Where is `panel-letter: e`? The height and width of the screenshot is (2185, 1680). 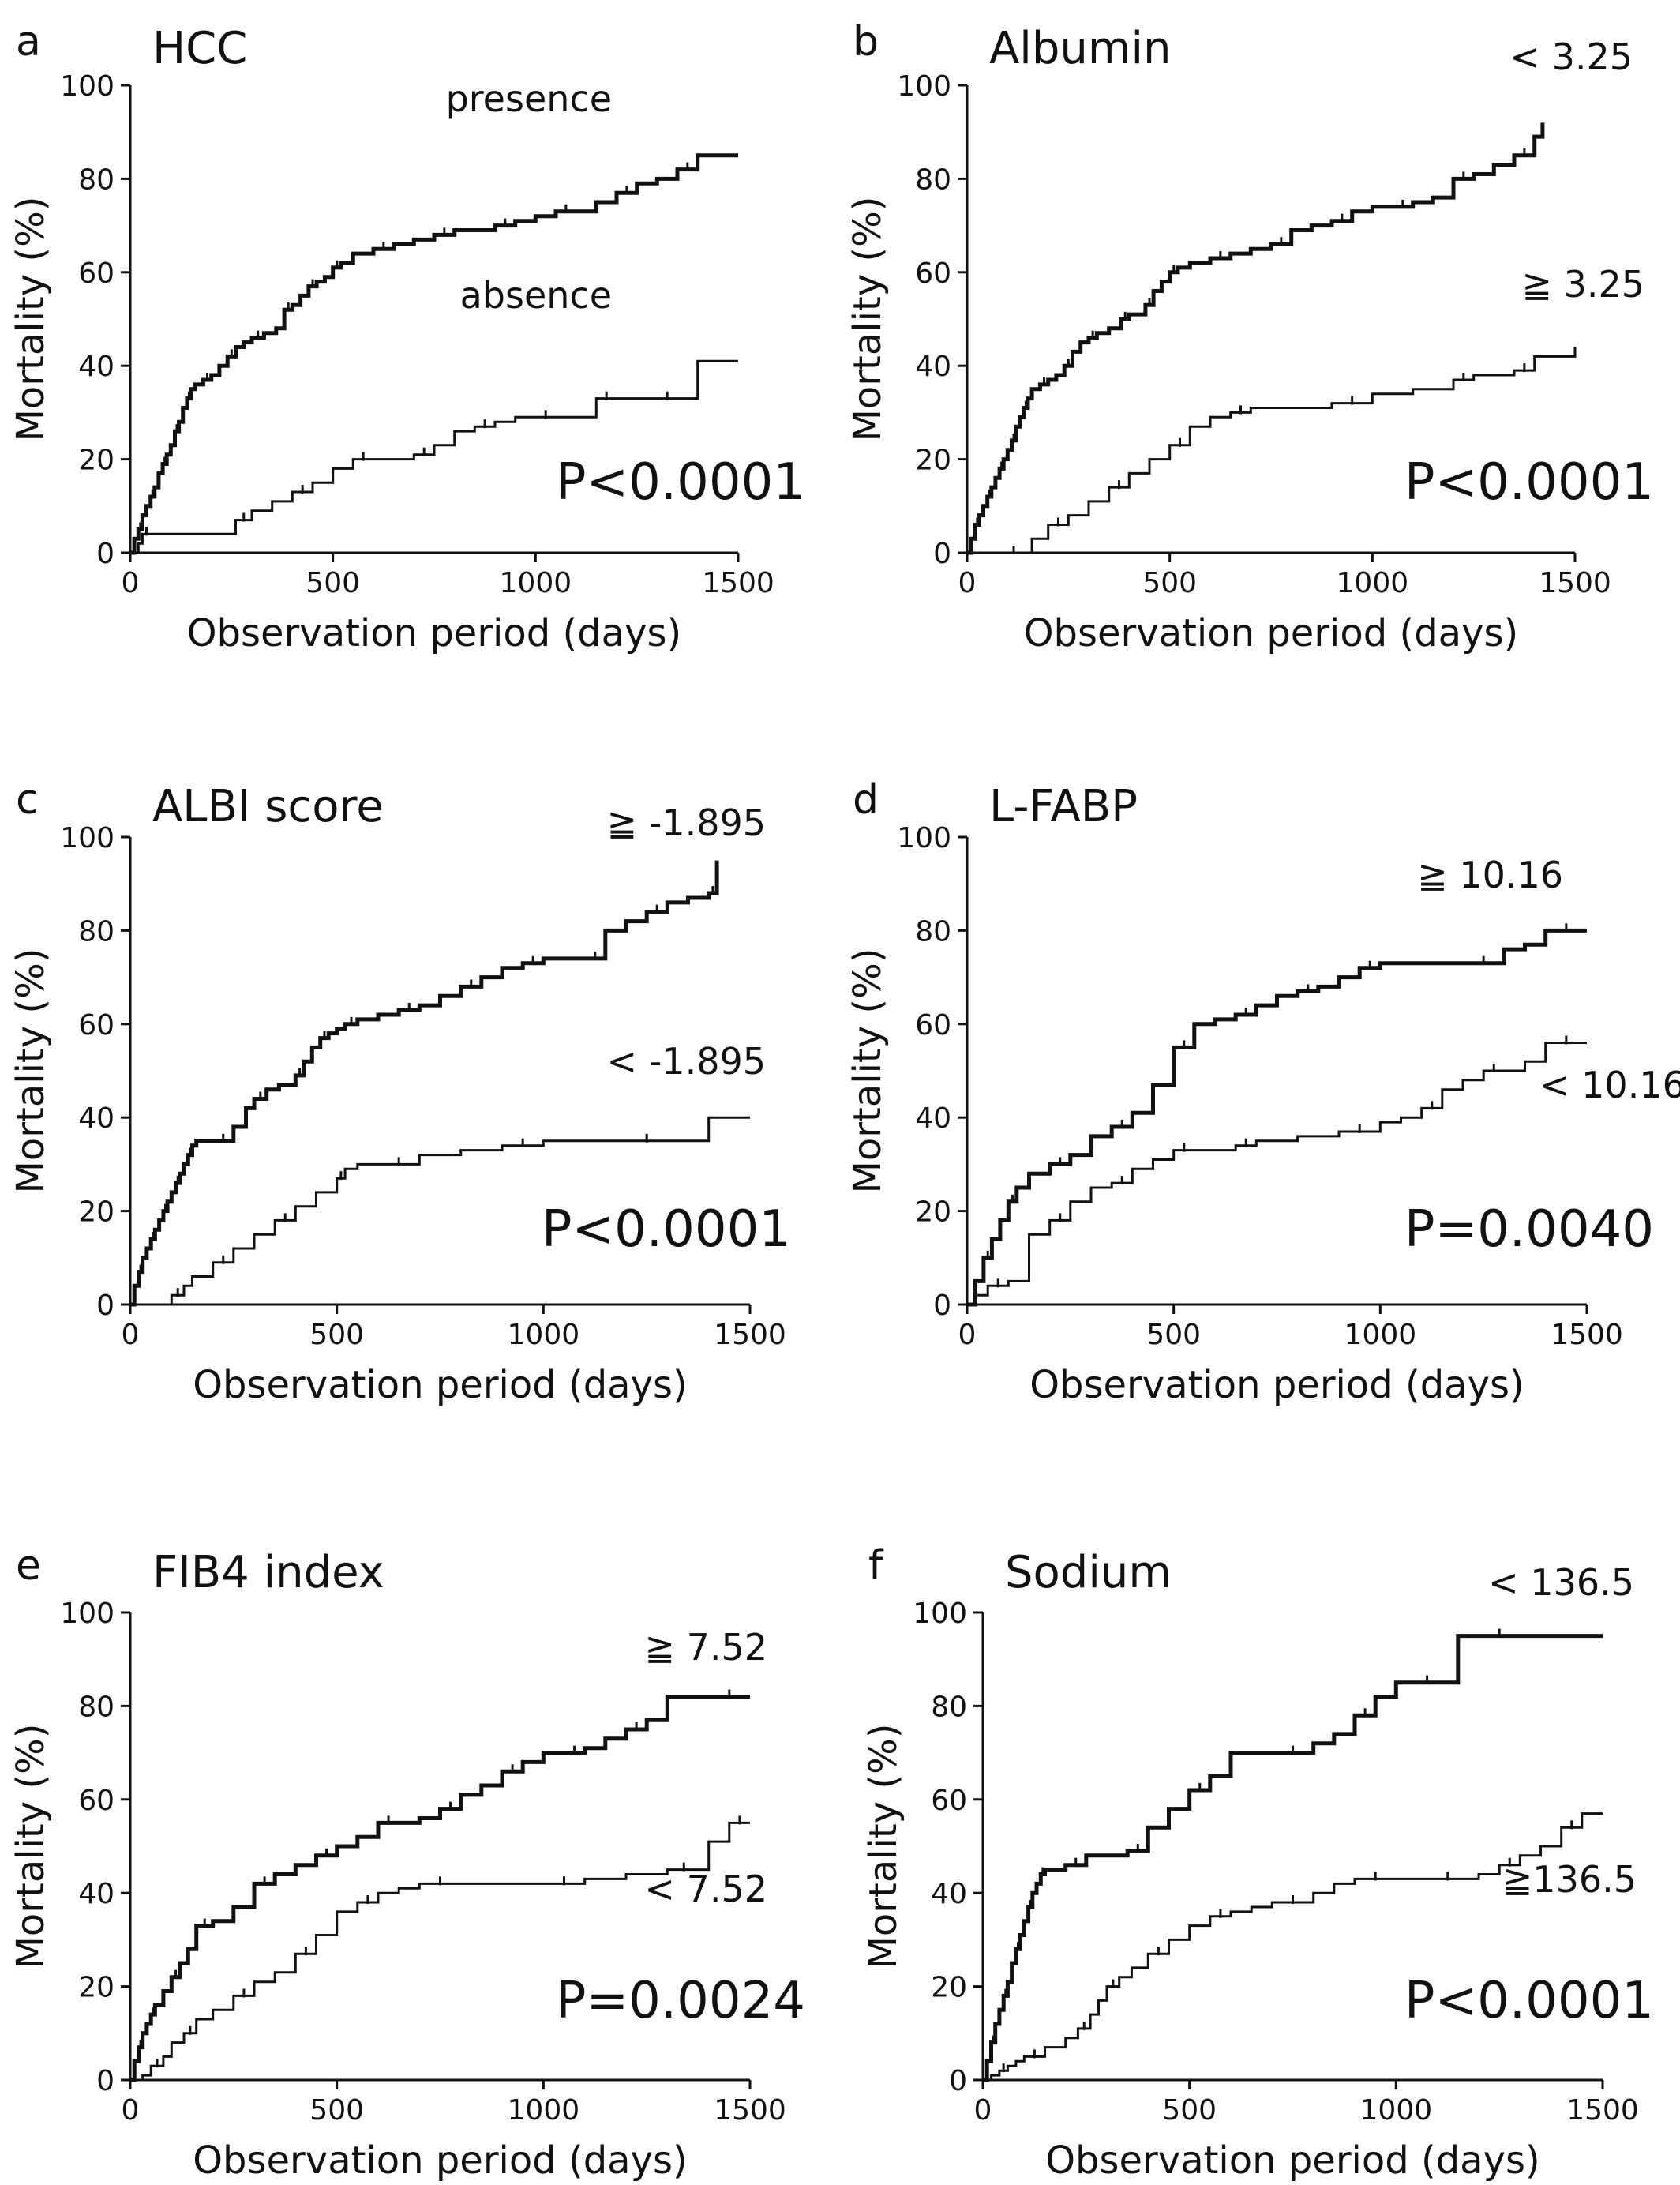 panel-letter: e is located at coordinates (28, 1566).